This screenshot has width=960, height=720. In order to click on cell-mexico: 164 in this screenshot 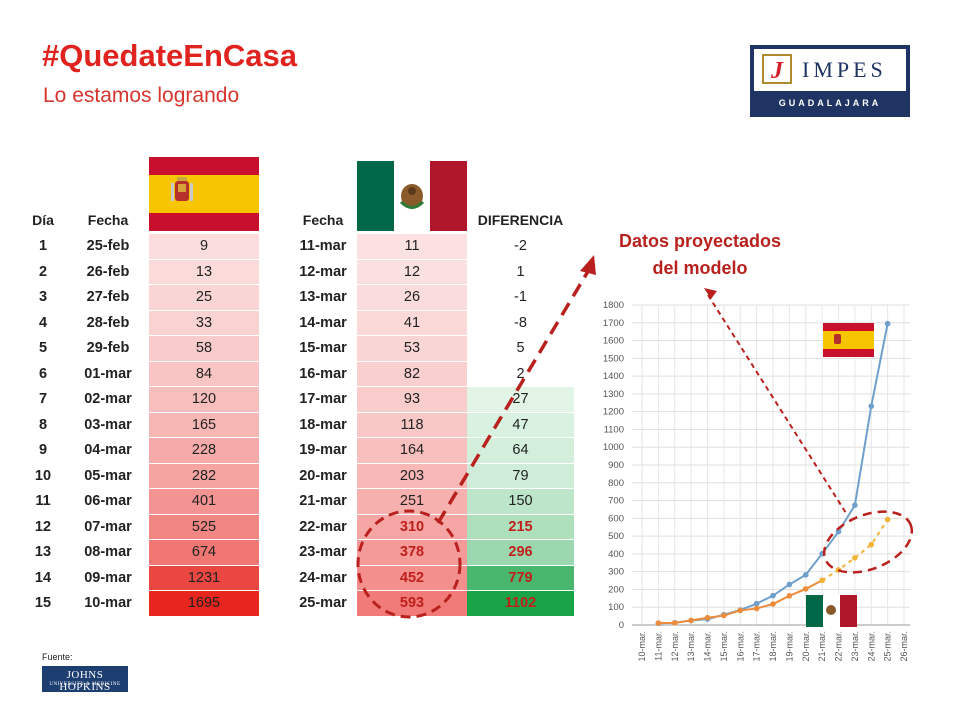, I will do `click(412, 450)`.